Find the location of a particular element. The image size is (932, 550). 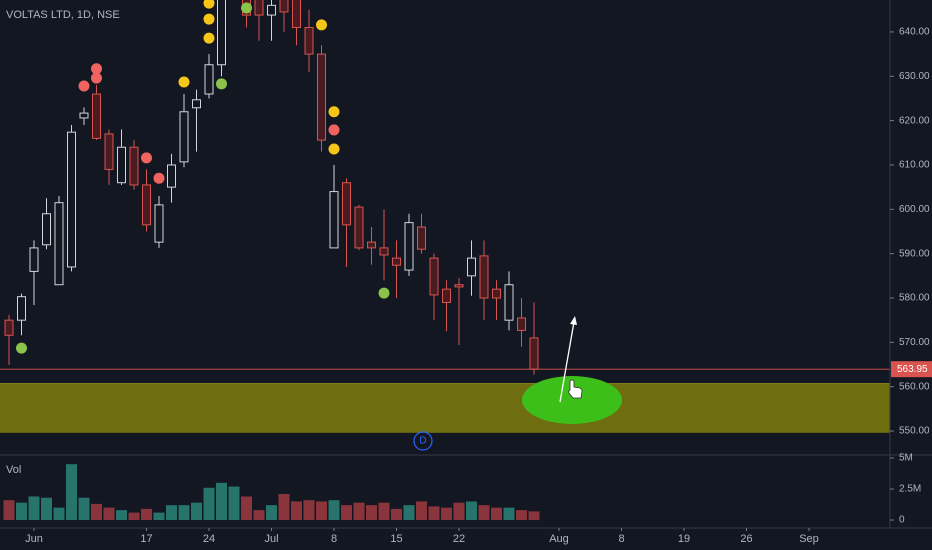

x-tick-label: Jun is located at coordinates (34, 539).